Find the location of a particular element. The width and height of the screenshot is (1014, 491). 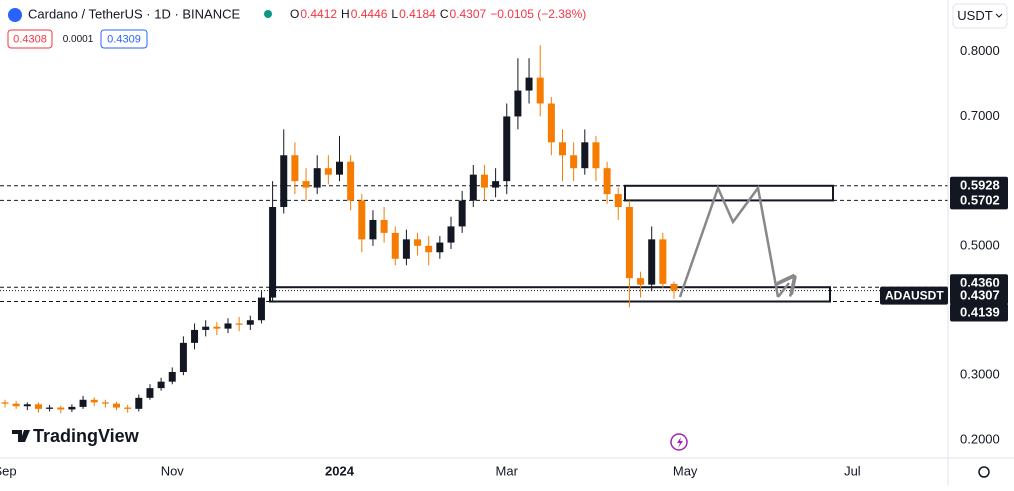

projection-arrow is located at coordinates (783, 290).